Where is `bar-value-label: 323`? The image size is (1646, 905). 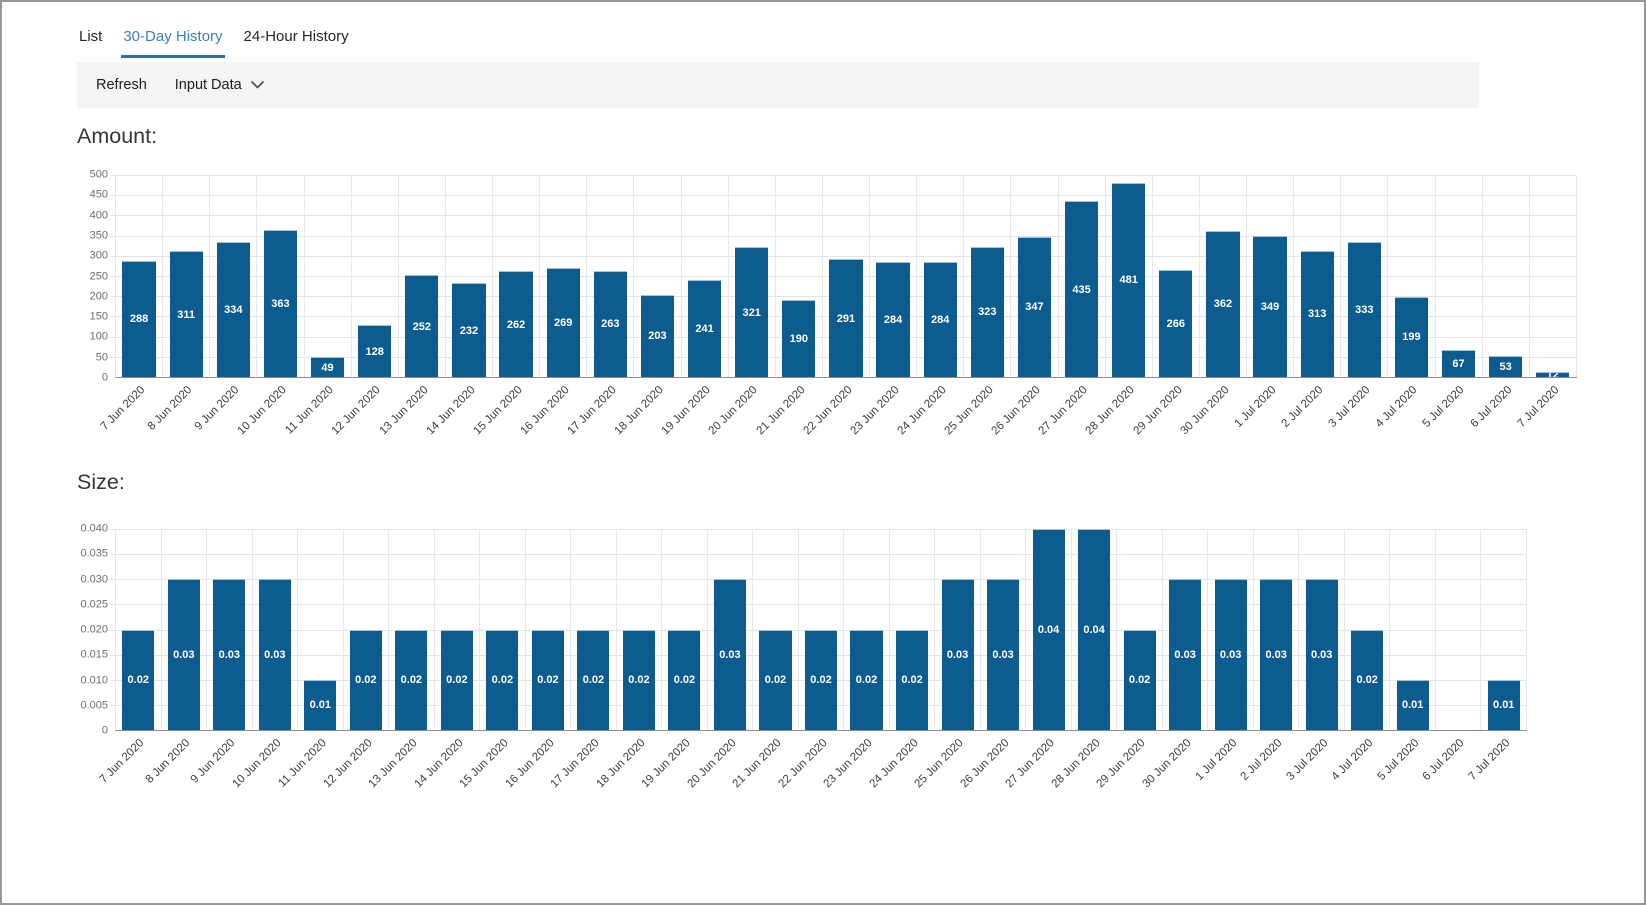
bar-value-label: 323 is located at coordinates (987, 312).